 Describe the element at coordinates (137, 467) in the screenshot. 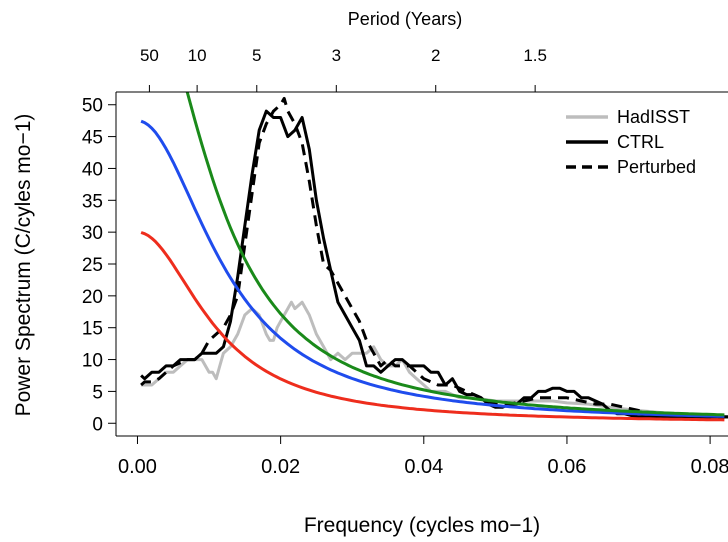

I see `x-tick-label: 0.00` at that location.